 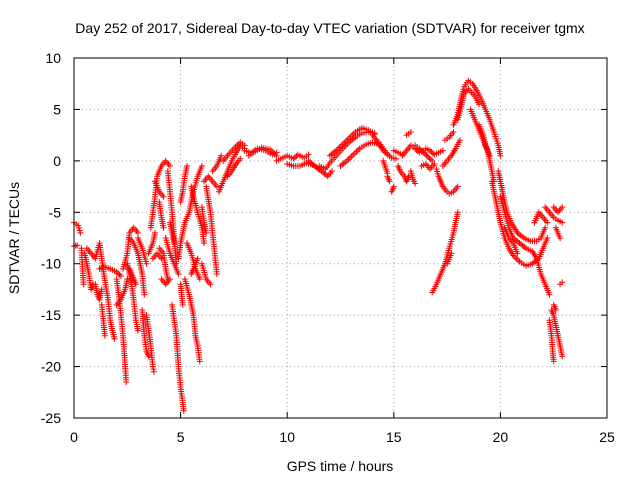 I want to click on x-axis-label: GPS time / hours, so click(x=340, y=466).